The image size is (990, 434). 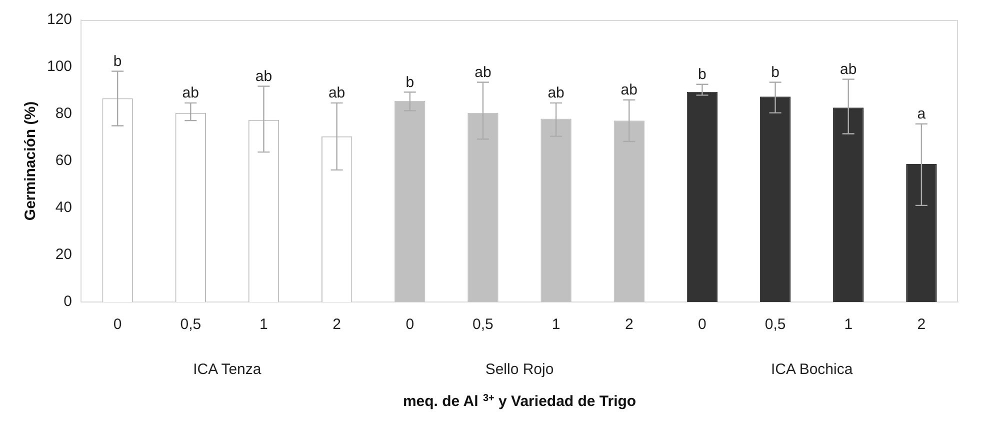 What do you see at coordinates (921, 114) in the screenshot?
I see `data-label: a` at bounding box center [921, 114].